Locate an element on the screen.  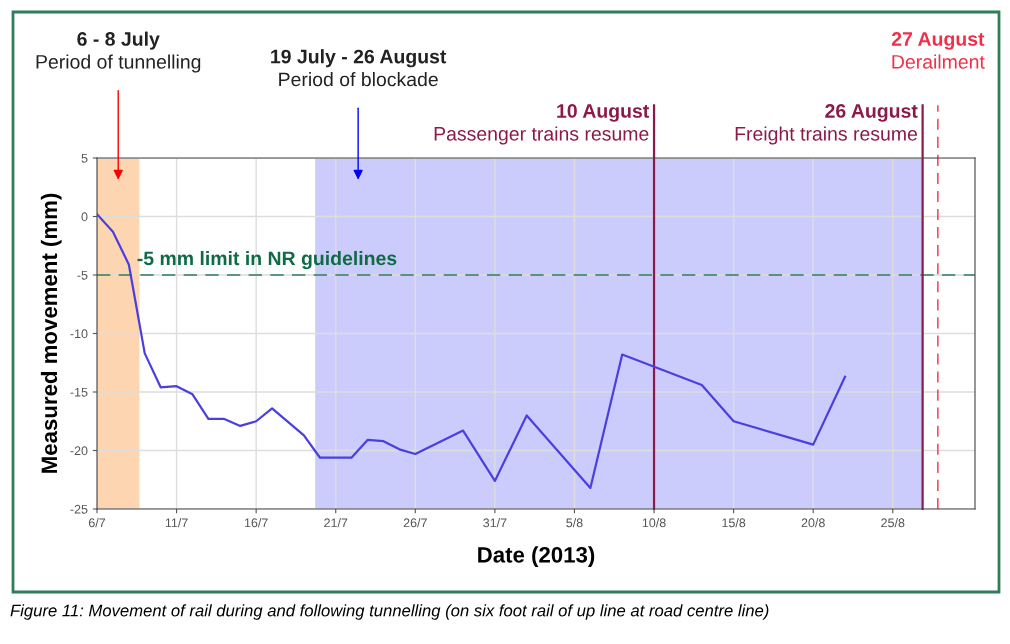
x-tick-label: 16/7 is located at coordinates (256, 523).